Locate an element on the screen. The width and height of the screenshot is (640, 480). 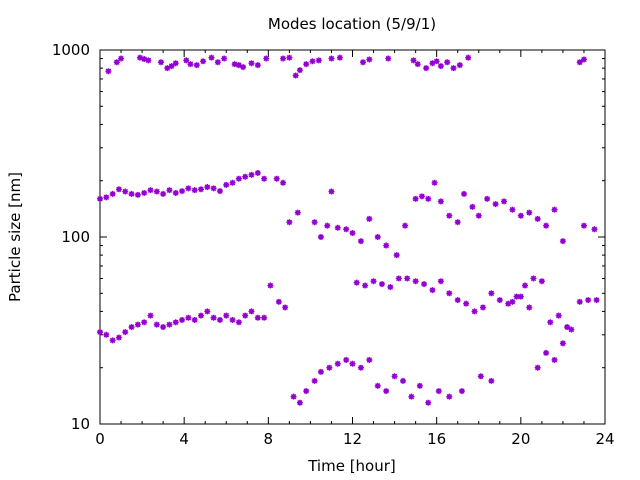
x-tick-label: 24 is located at coordinates (604, 439).